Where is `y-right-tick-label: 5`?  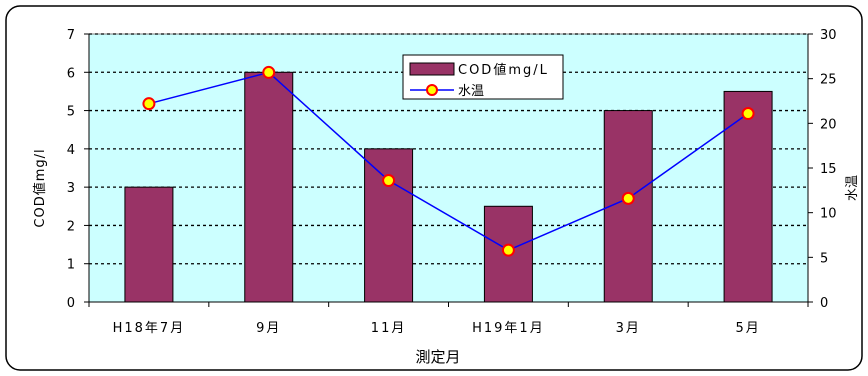
y-right-tick-label: 5 is located at coordinates (824, 258).